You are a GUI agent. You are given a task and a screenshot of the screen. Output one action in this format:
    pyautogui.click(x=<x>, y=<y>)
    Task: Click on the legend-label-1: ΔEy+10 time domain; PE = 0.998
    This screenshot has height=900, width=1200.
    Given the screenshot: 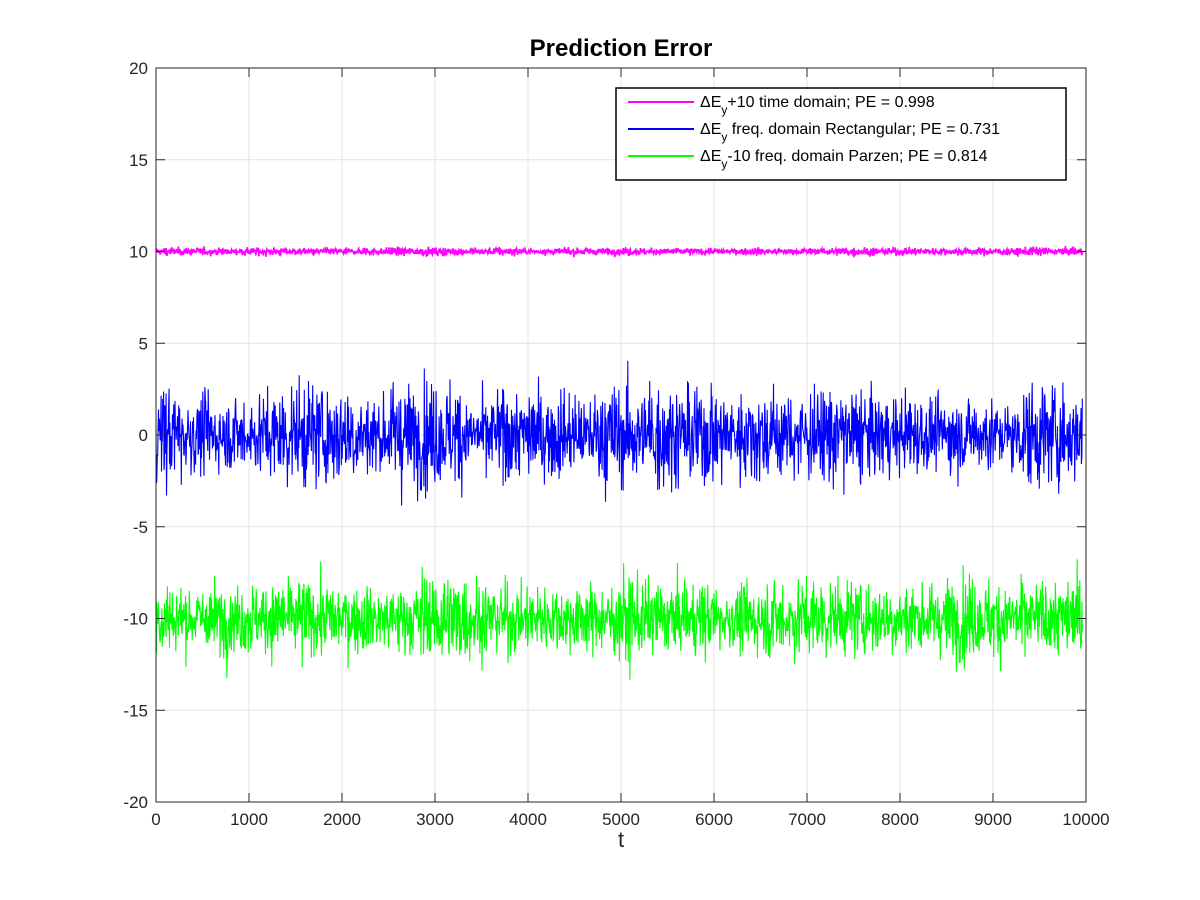 What is the action you would take?
    pyautogui.click(x=817, y=105)
    